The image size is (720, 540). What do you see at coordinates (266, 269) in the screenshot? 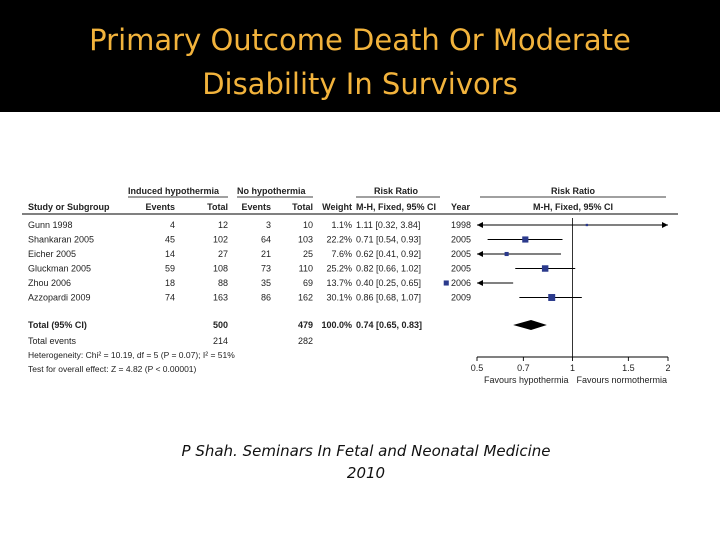
I see `study-ctrl-events: 73` at bounding box center [266, 269].